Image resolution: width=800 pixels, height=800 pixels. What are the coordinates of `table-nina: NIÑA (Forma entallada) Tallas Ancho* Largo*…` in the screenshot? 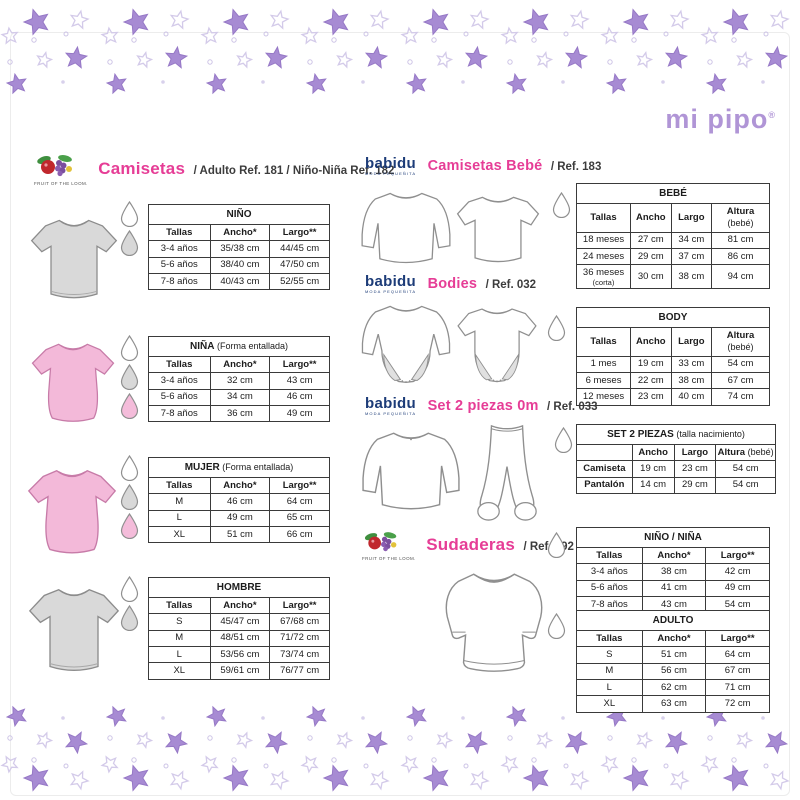 It's located at (239, 379).